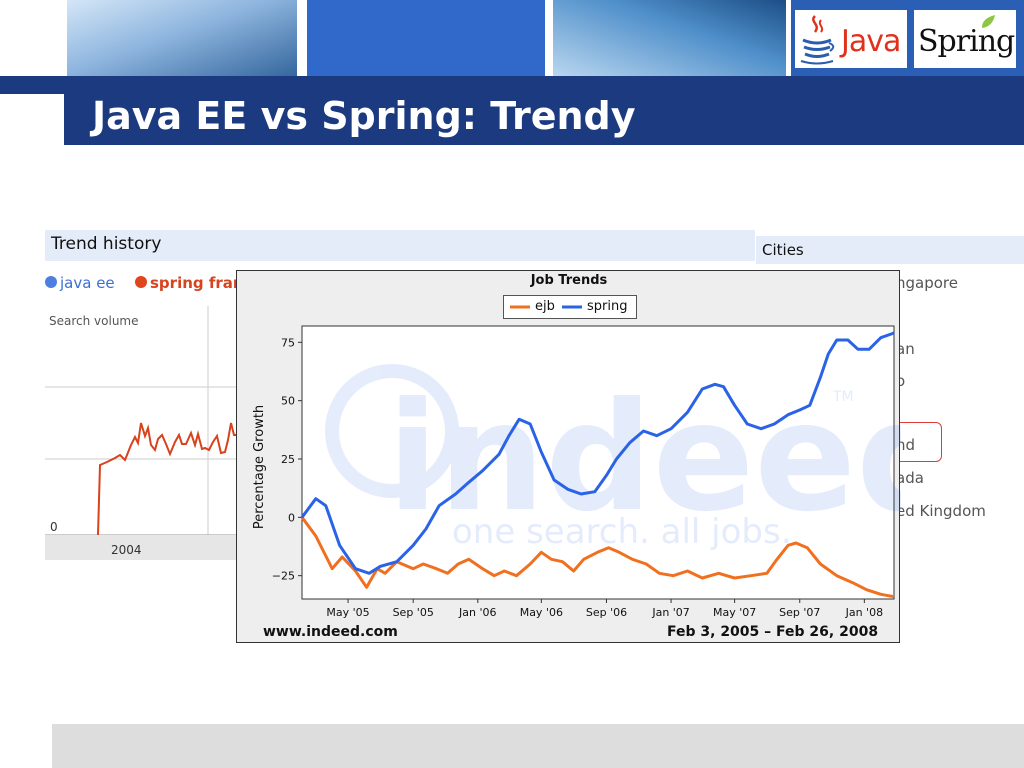 This screenshot has width=1024, height=768. What do you see at coordinates (941, 511) in the screenshot?
I see `city-fragment: ed Kingdom` at bounding box center [941, 511].